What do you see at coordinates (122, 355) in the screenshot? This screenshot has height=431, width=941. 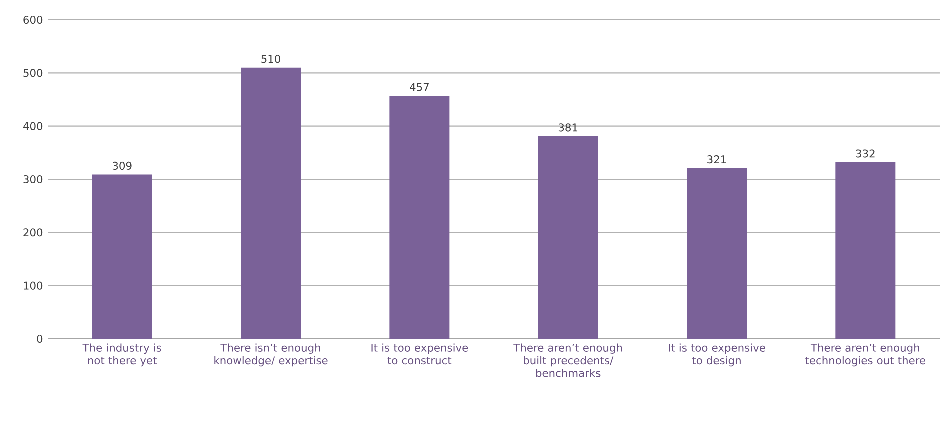 I see `x-tick-label: The industry is not there yet` at bounding box center [122, 355].